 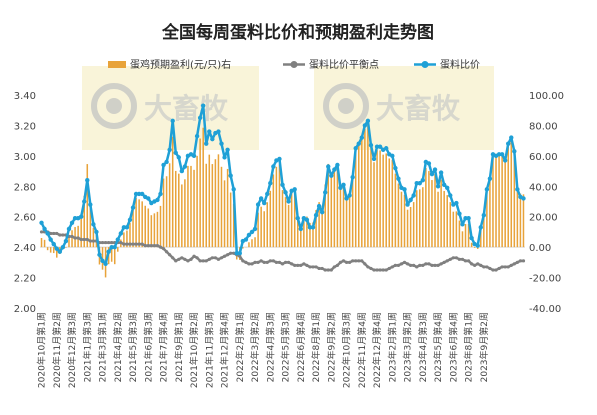 I want to click on category-label: 2021年10月第2周, so click(x=194, y=350).